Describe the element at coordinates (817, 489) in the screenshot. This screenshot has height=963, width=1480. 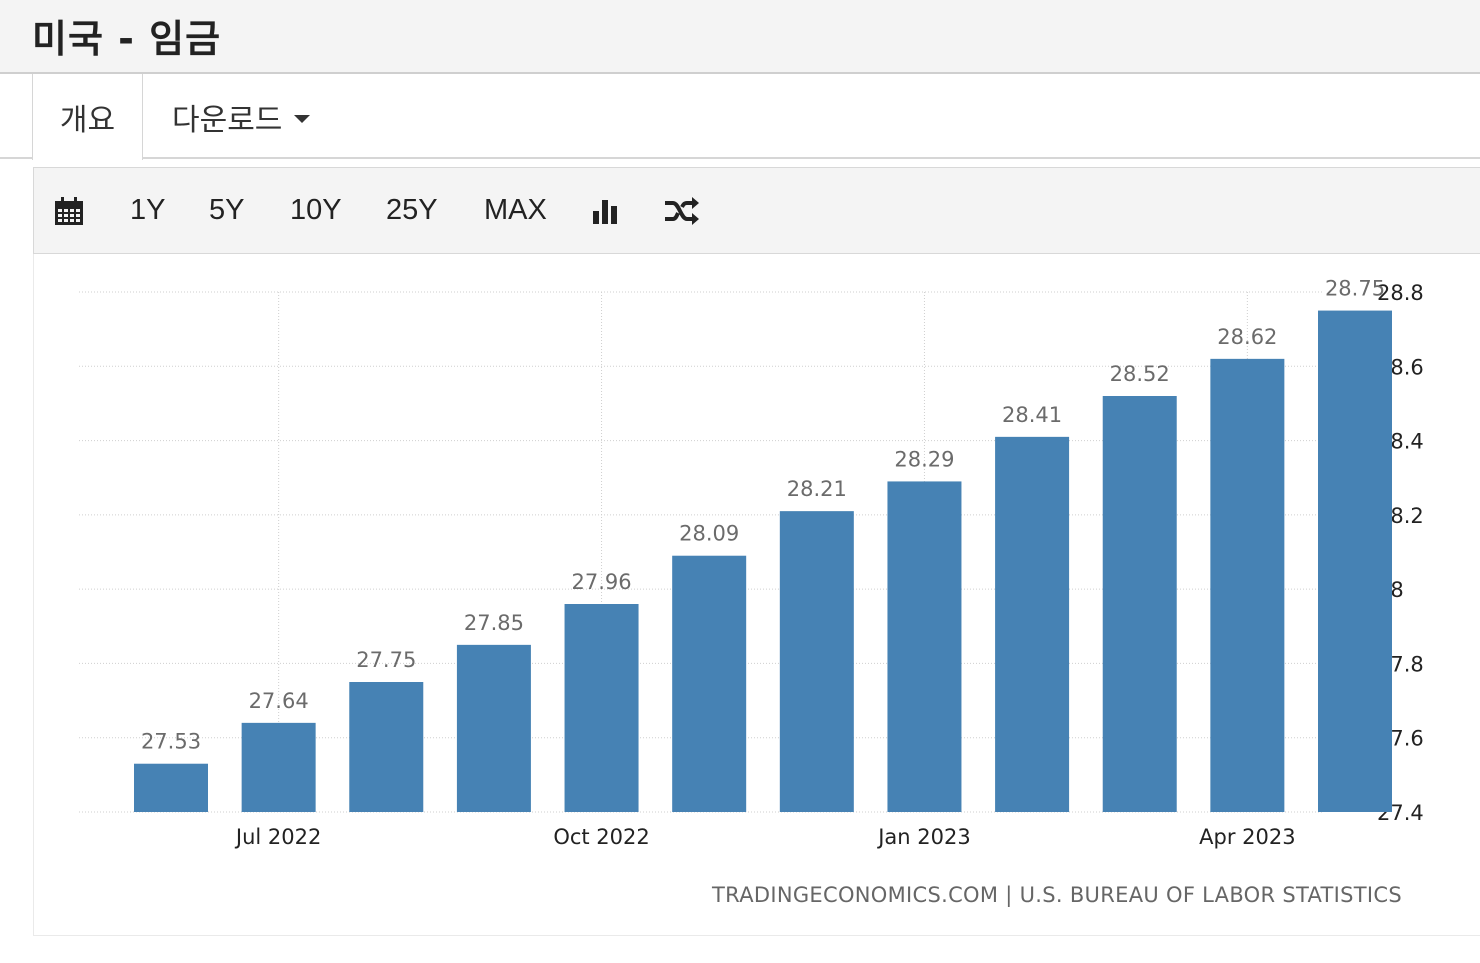
I see `bar-value-label: 28.21` at that location.